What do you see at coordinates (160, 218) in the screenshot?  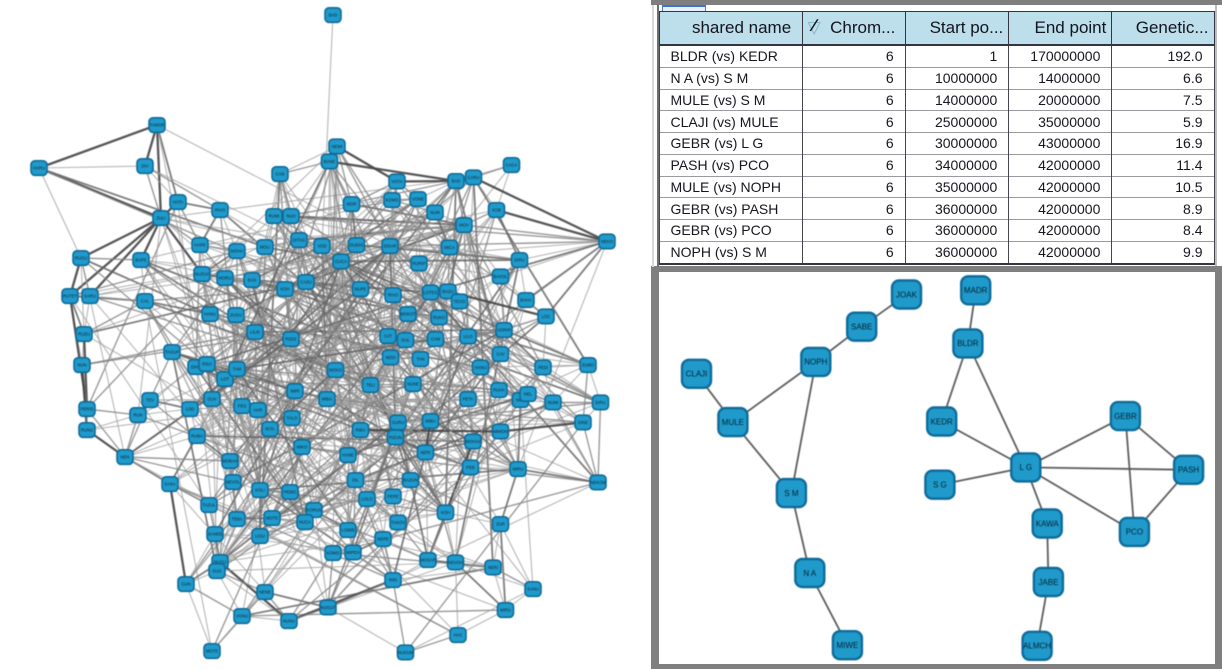 I see `svg-text: ZULI` at bounding box center [160, 218].